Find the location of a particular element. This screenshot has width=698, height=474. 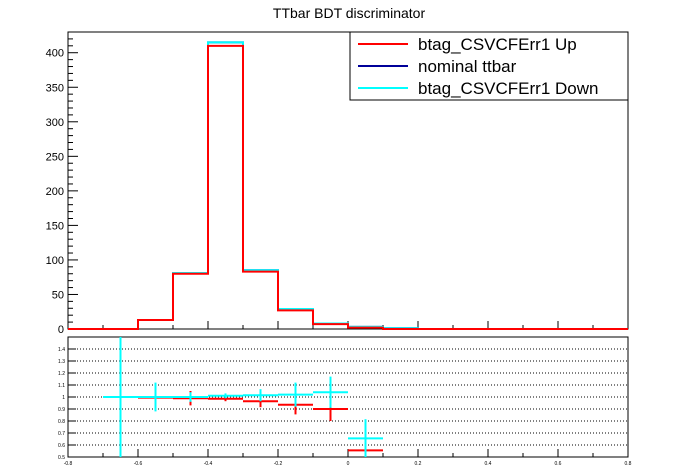

top-y-tick-label: 400 is located at coordinates (55, 54).